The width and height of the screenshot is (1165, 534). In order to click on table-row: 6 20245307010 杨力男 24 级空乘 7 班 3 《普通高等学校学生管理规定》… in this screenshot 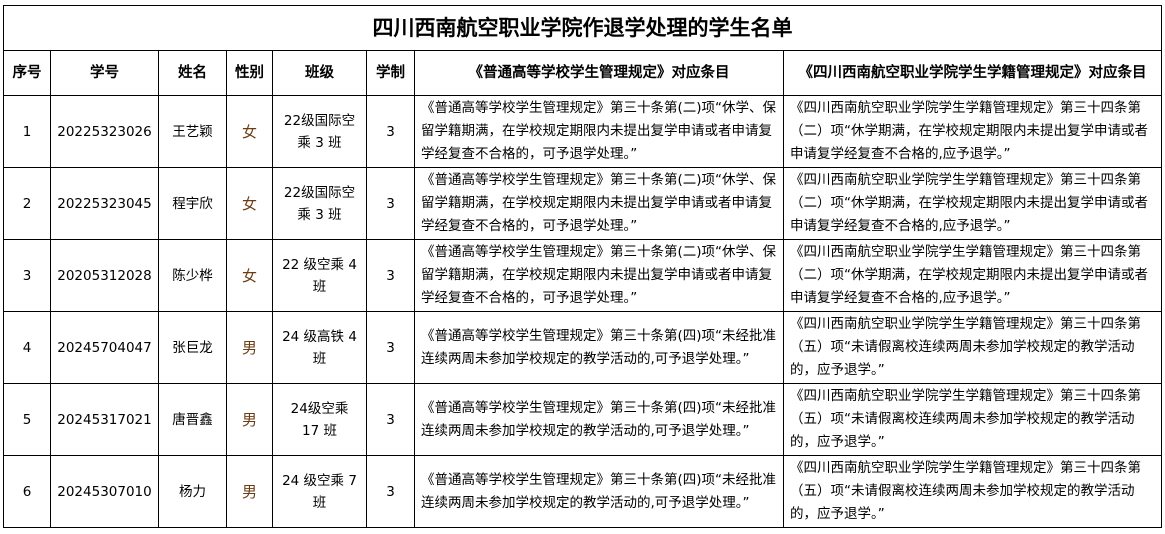, I will do `click(582, 491)`.